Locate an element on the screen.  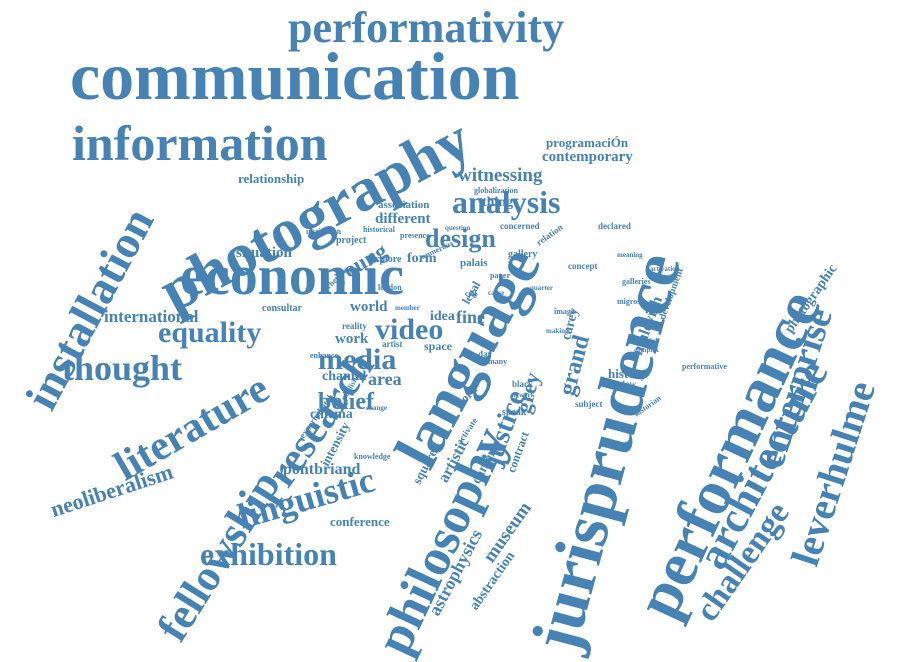
word-88: meaning is located at coordinates (630, 255).